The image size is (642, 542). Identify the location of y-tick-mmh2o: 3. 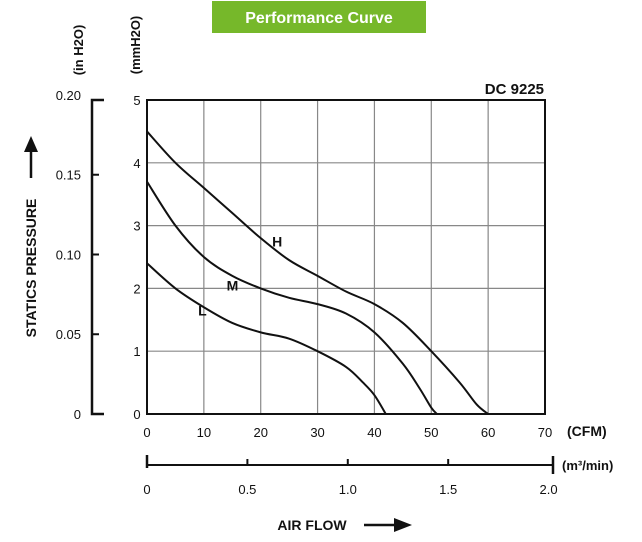
(136, 226).